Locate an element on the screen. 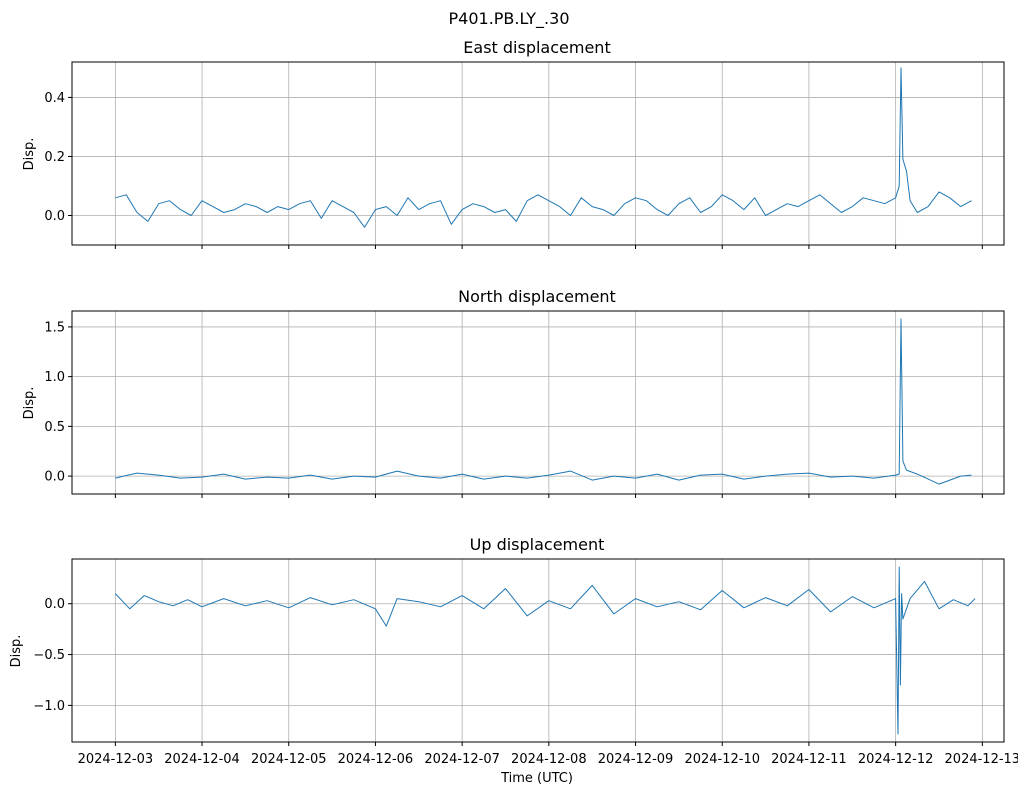 The image size is (1018, 795). ytick-label-up: −1.0 is located at coordinates (49, 706).